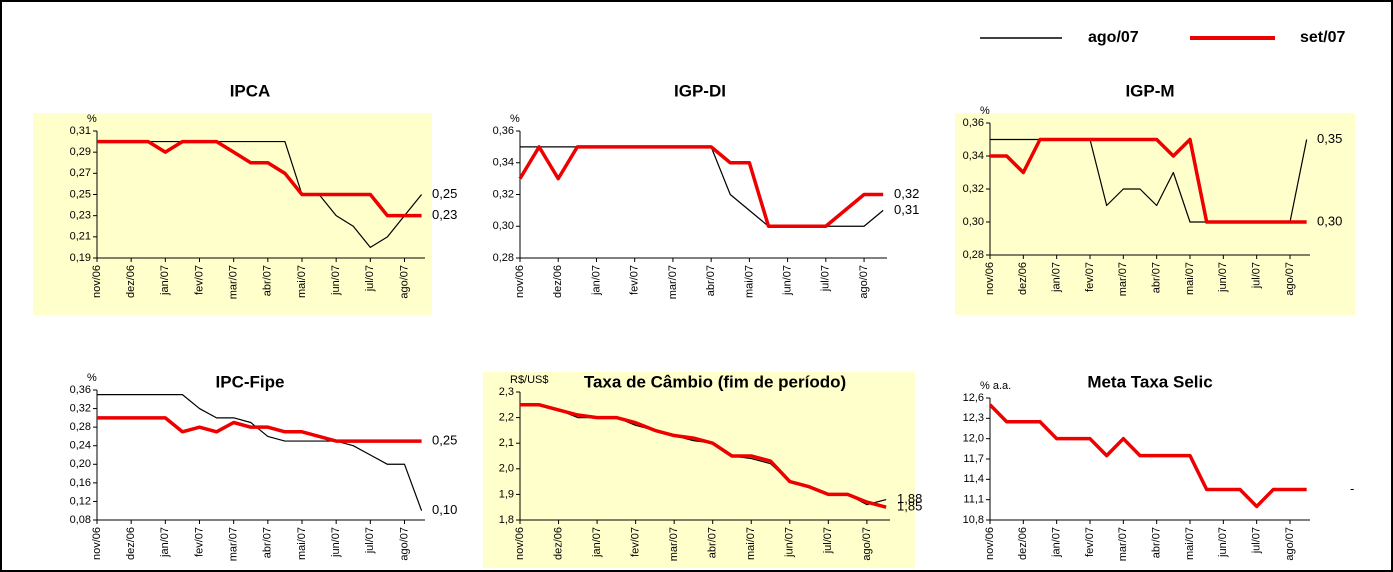 The image size is (1393, 572). What do you see at coordinates (444, 509) in the screenshot?
I see `end-label: 0,10` at bounding box center [444, 509].